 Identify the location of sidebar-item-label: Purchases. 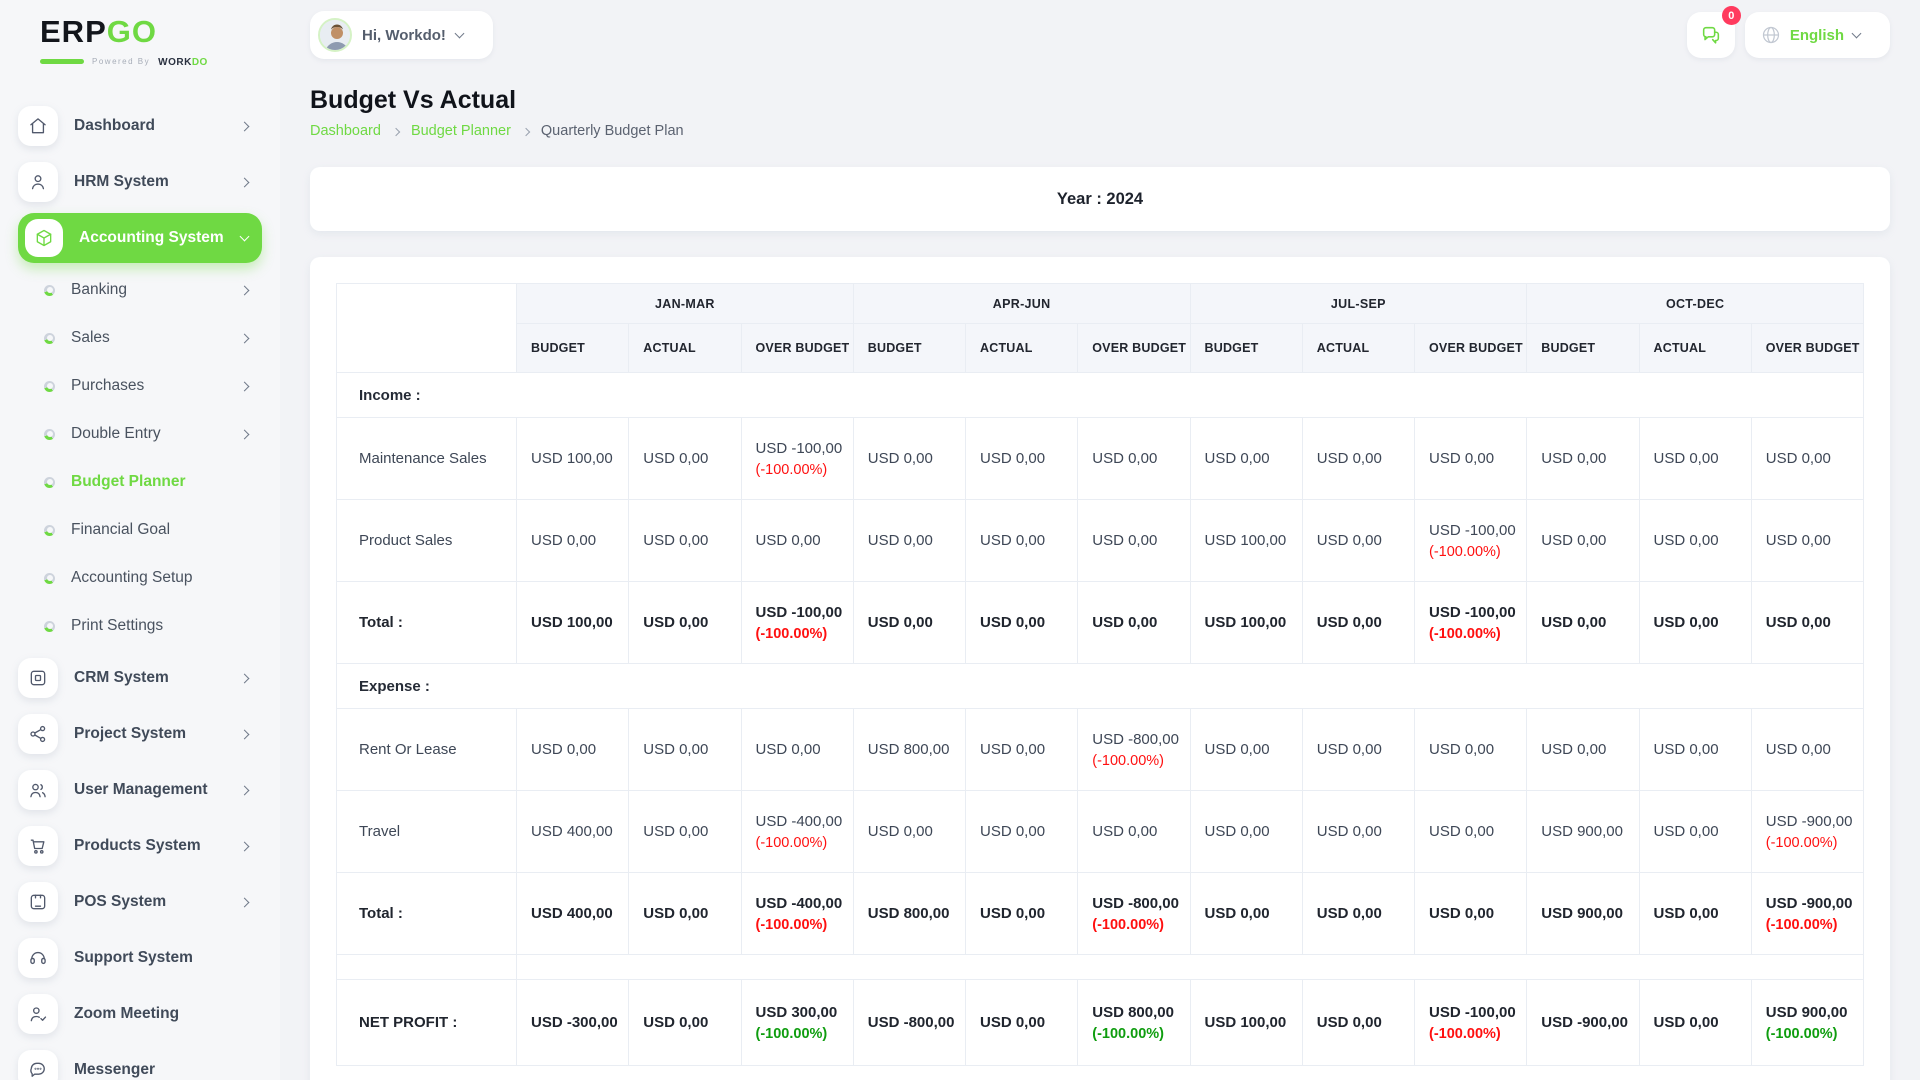
(108, 385).